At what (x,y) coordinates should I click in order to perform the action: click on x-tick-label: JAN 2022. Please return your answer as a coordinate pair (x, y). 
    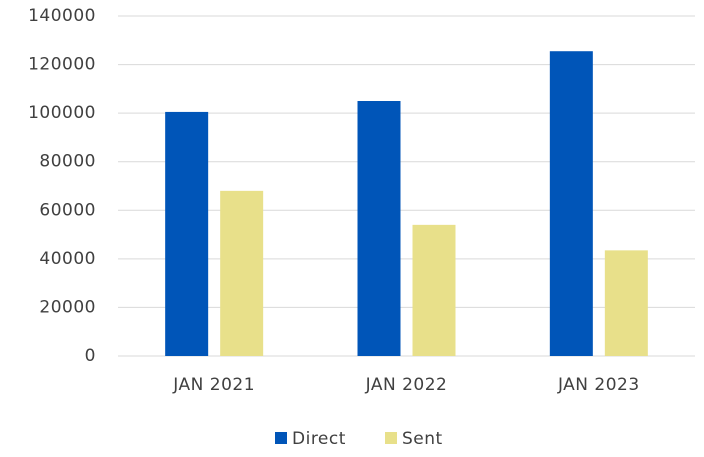
    Looking at the image, I should click on (406, 385).